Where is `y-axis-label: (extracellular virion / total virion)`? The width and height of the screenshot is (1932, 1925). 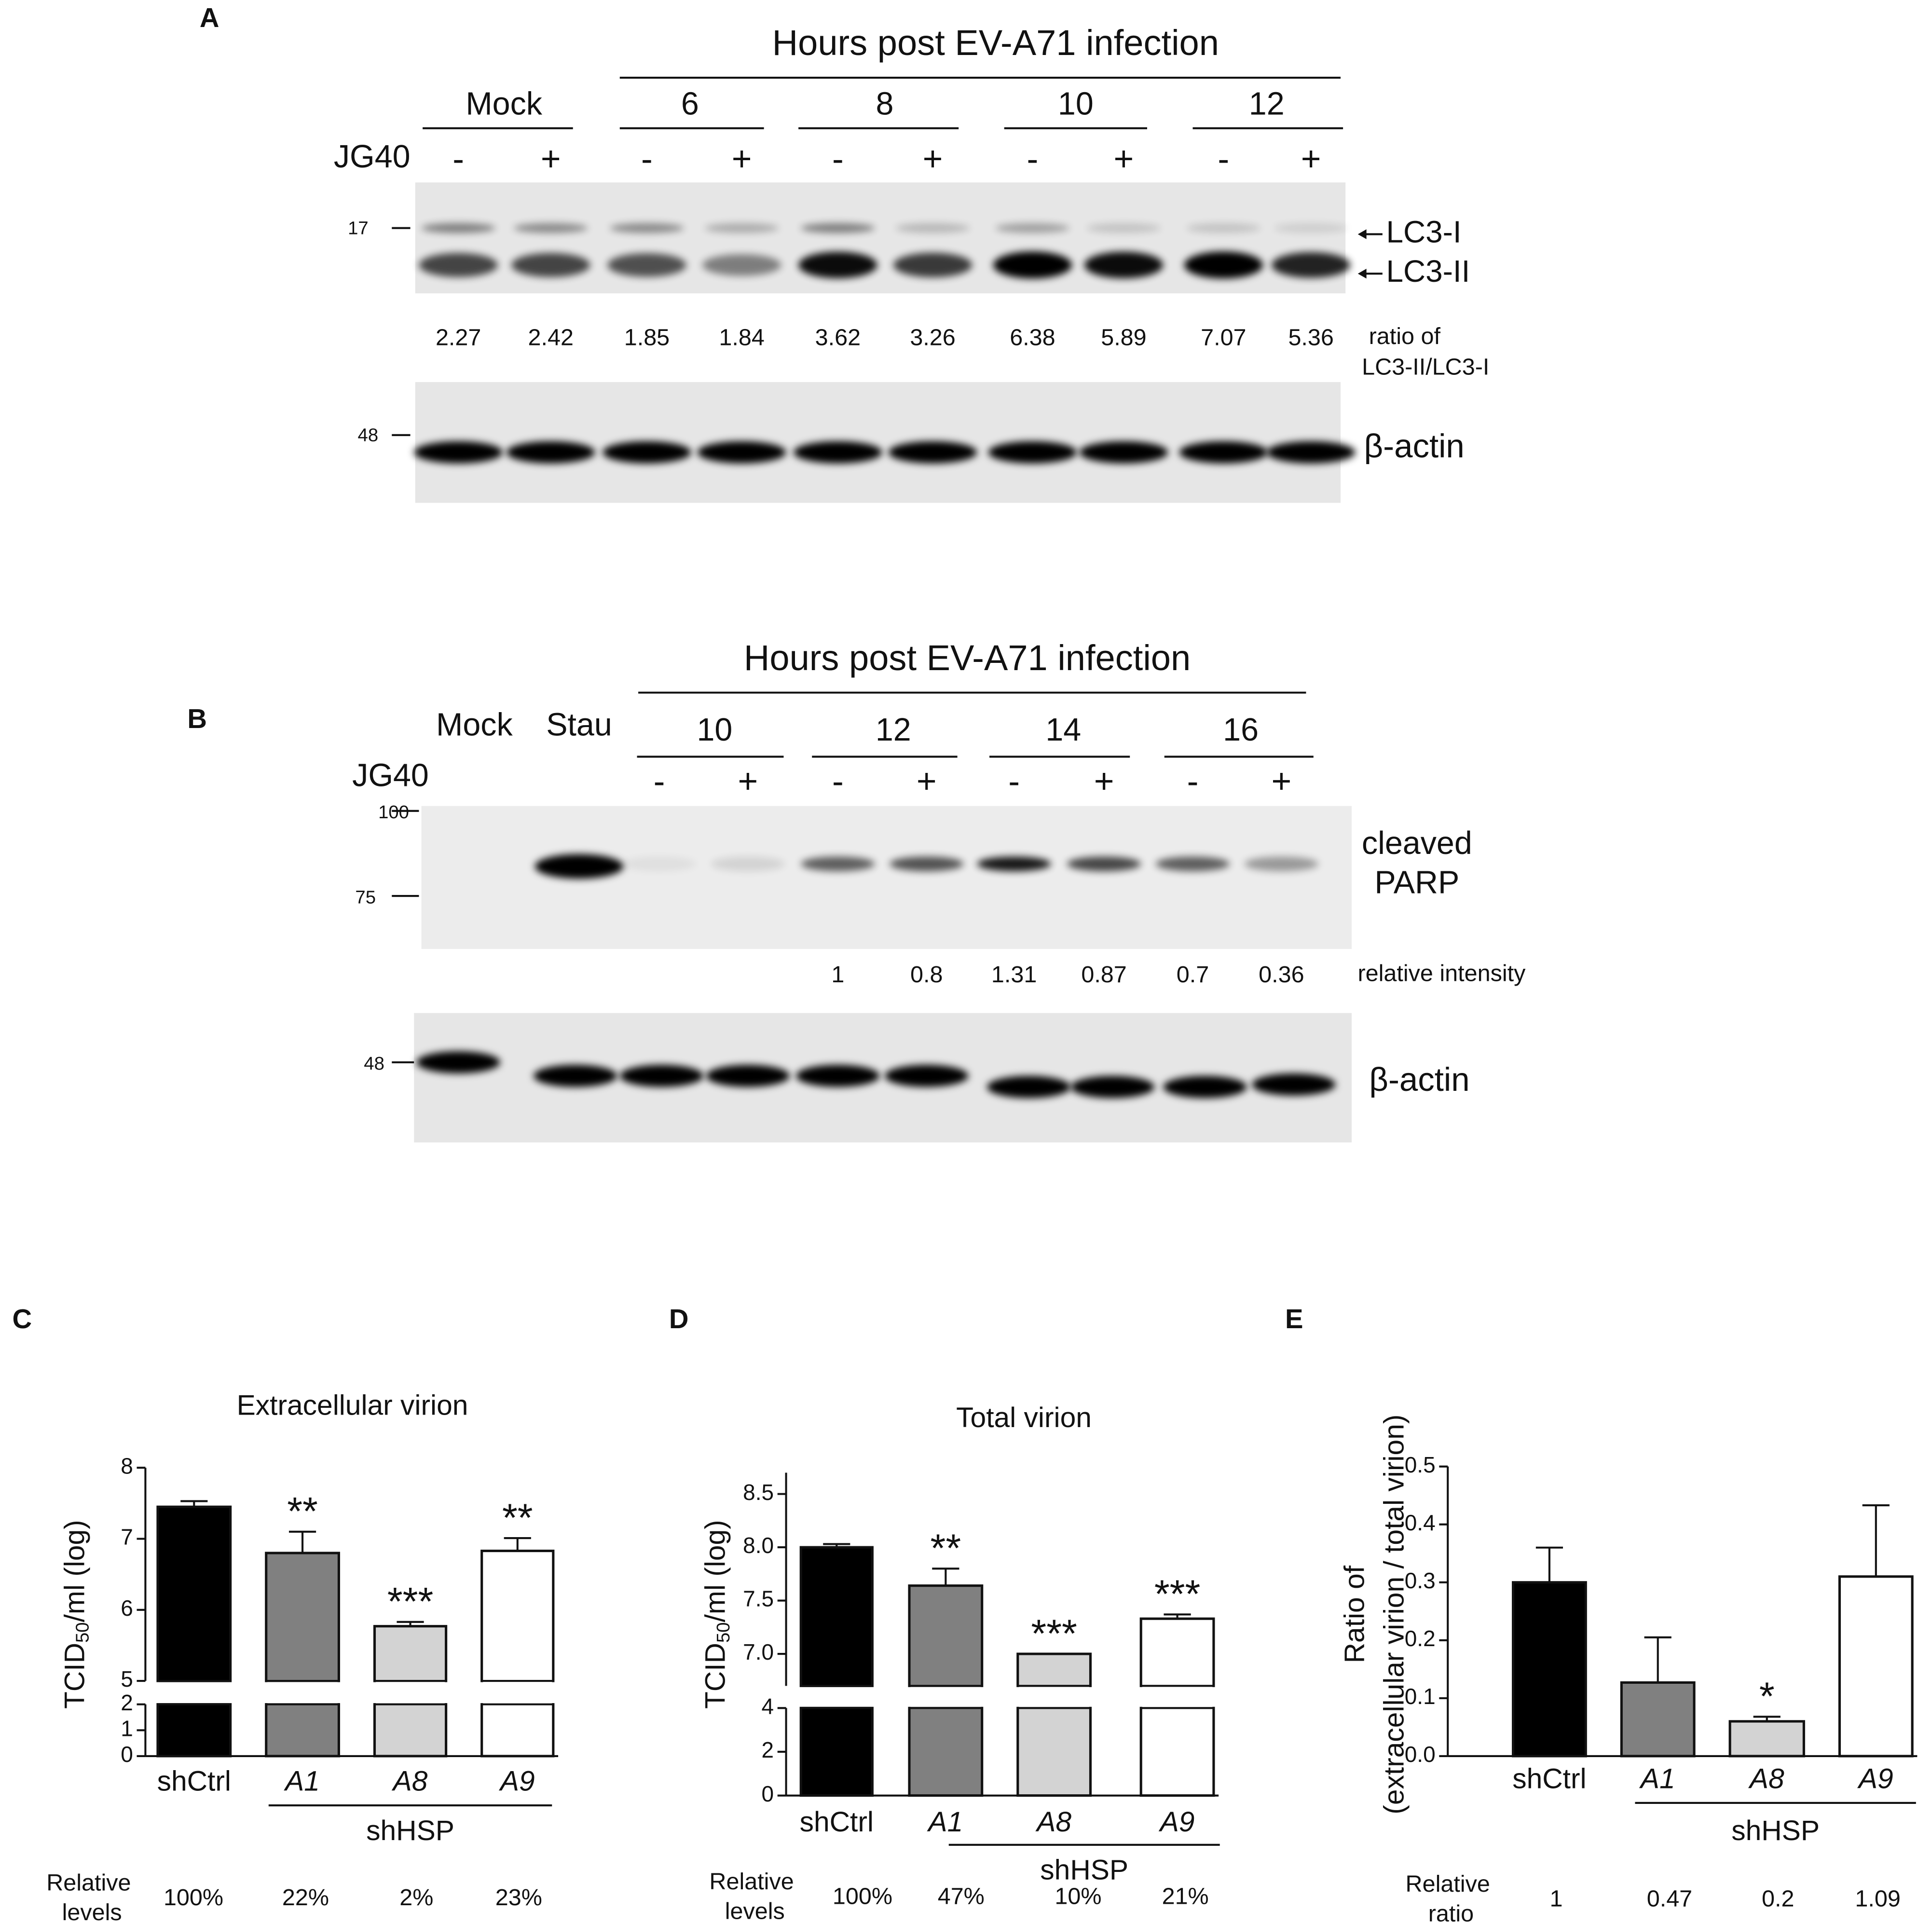 y-axis-label: (extracellular virion / total virion) is located at coordinates (1394, 1615).